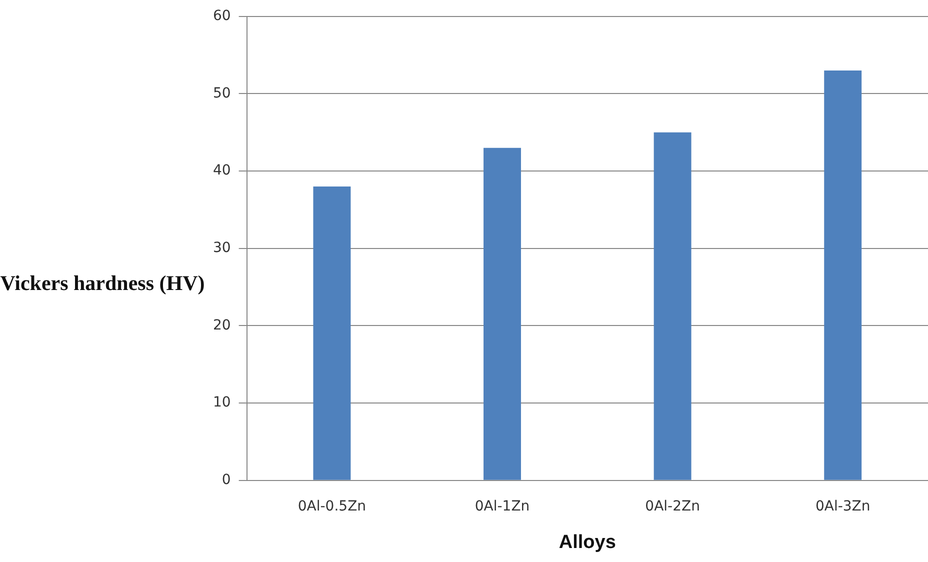 The width and height of the screenshot is (928, 562). What do you see at coordinates (221, 248) in the screenshot?
I see `y-tick-label: 30` at bounding box center [221, 248].